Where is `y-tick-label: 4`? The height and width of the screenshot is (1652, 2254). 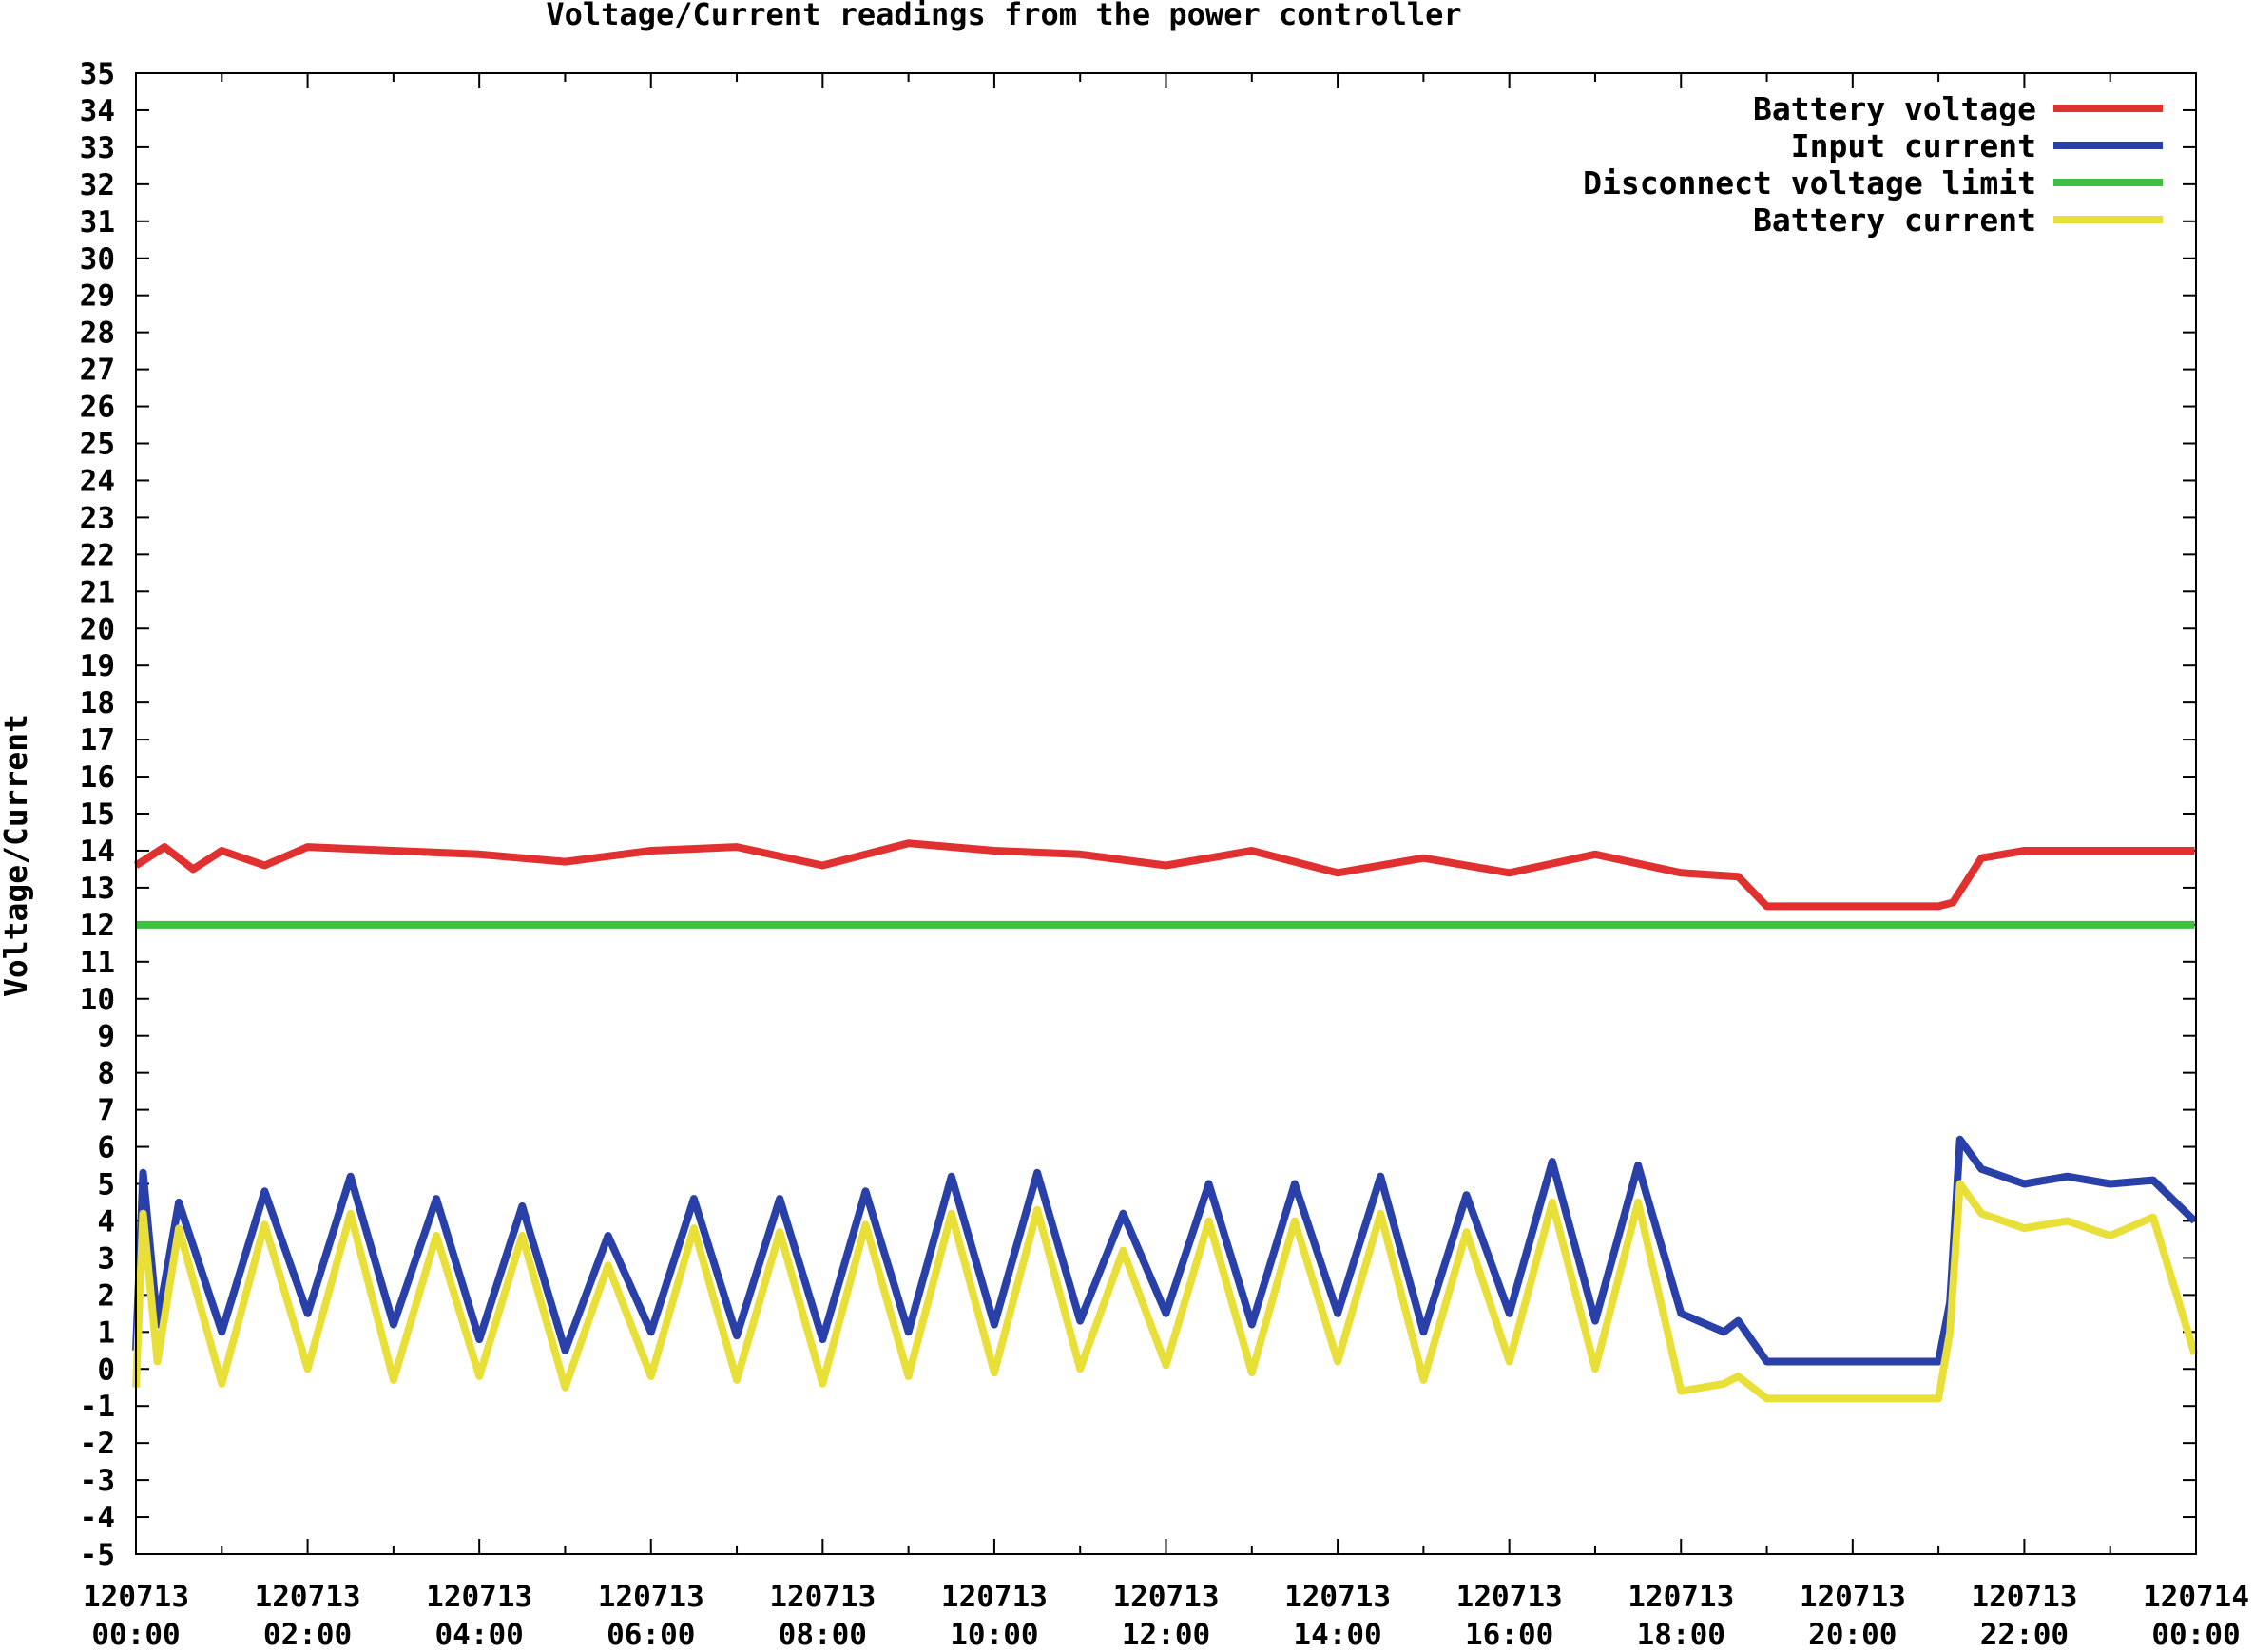 y-tick-label: 4 is located at coordinates (106, 1221).